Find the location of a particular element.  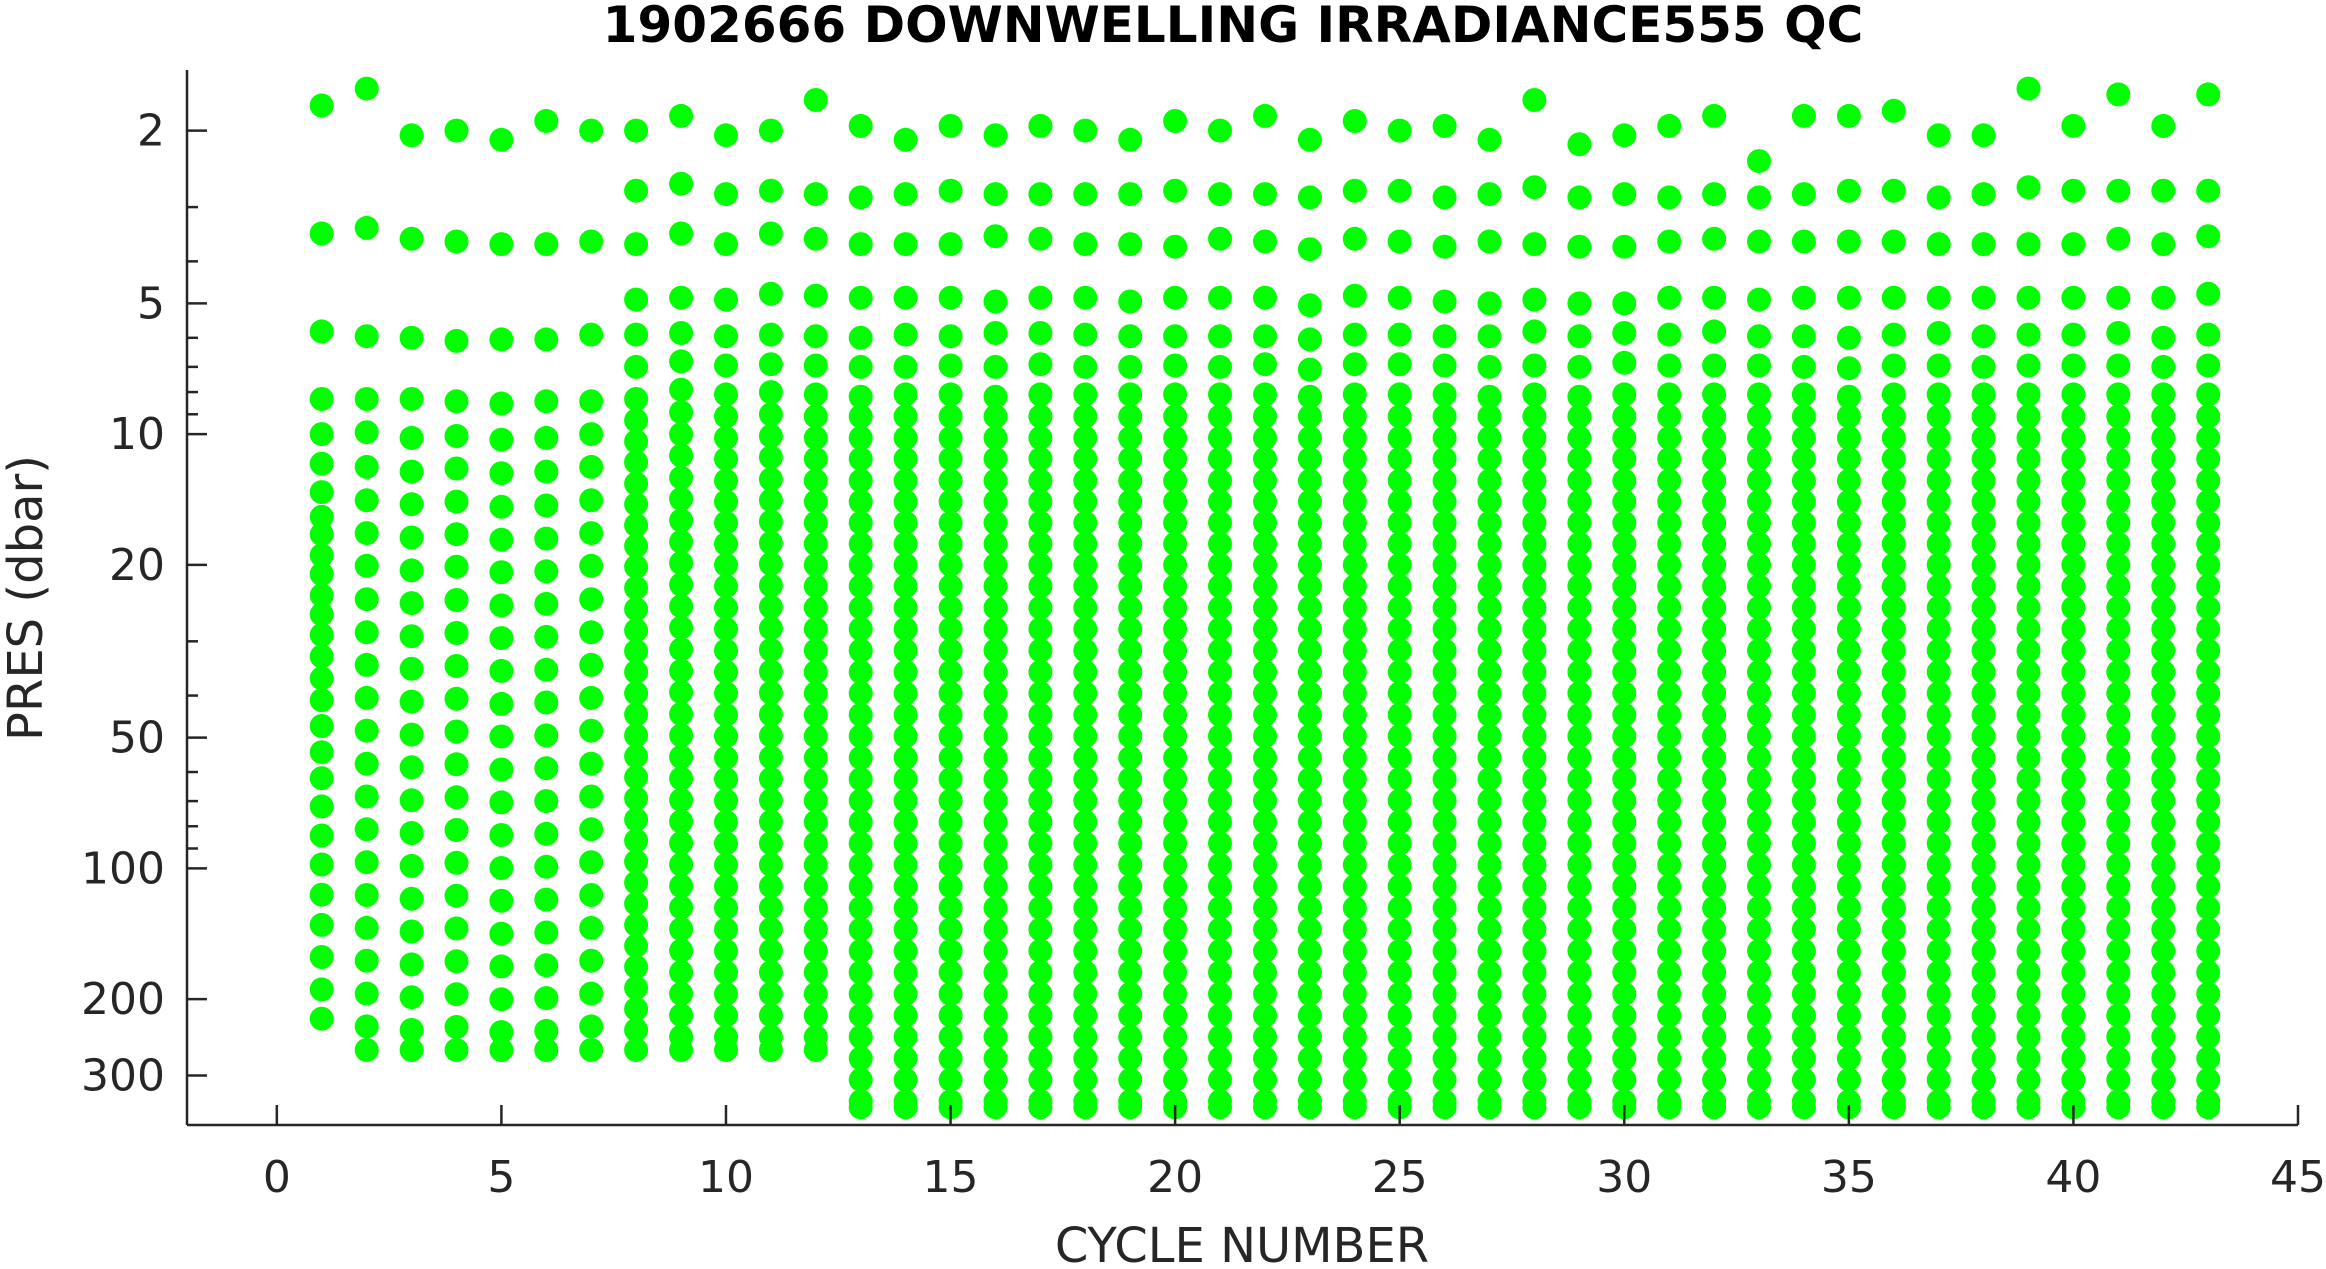

x-tick-label: 45 is located at coordinates (2298, 1177).